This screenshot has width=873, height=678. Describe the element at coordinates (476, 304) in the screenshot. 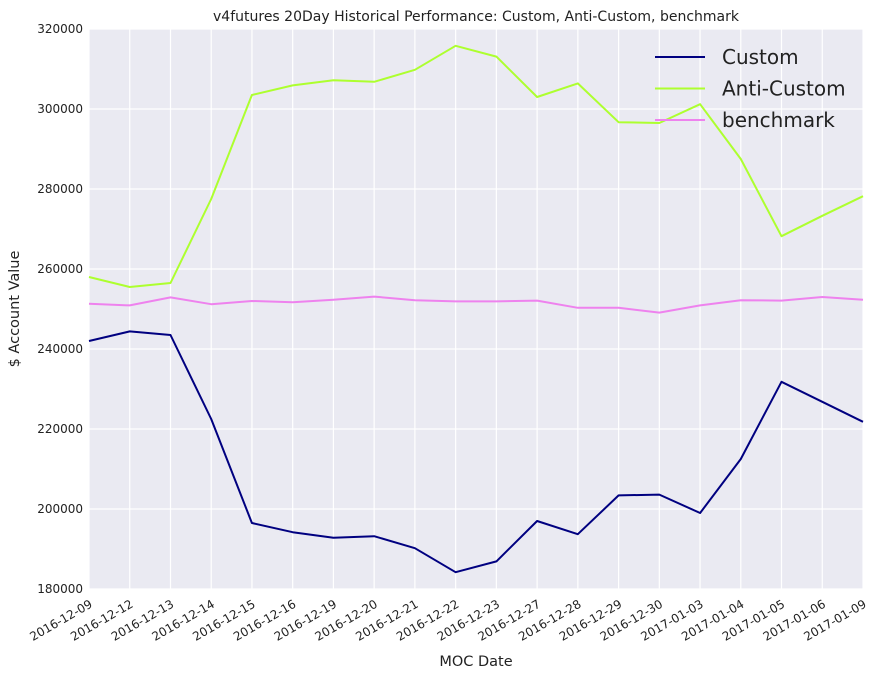

I see `series-line-benchmark` at that location.